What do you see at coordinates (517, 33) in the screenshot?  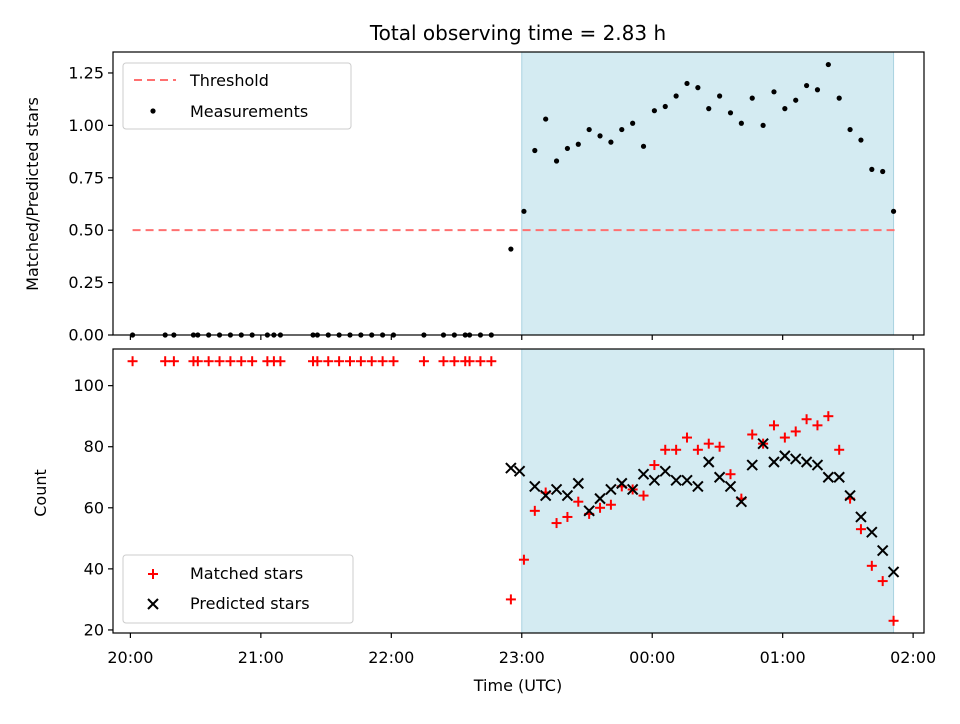 I see `chart-title: Total observing time = 2.83 h` at bounding box center [517, 33].